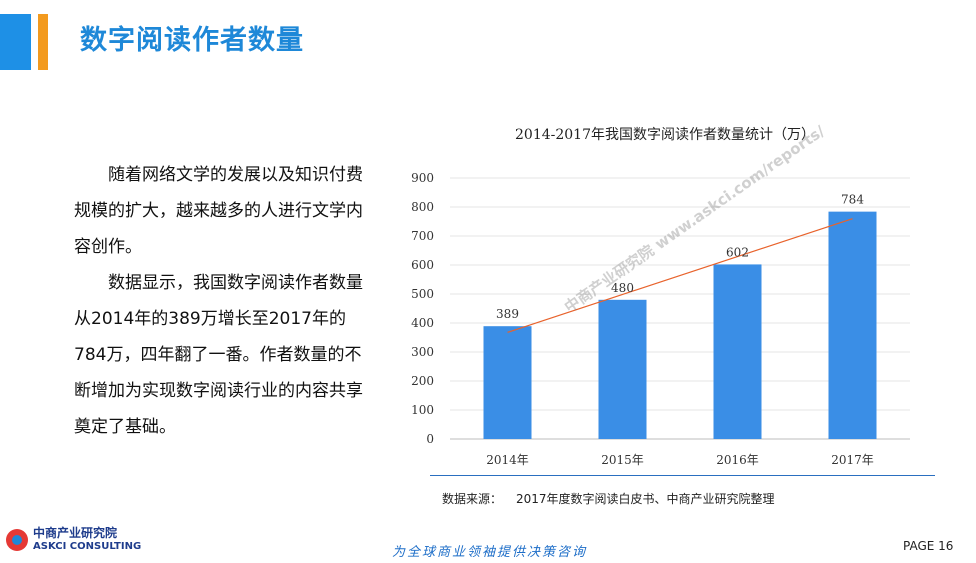  What do you see at coordinates (472, 499) in the screenshot?
I see `source-label: 数据来源：` at bounding box center [472, 499].